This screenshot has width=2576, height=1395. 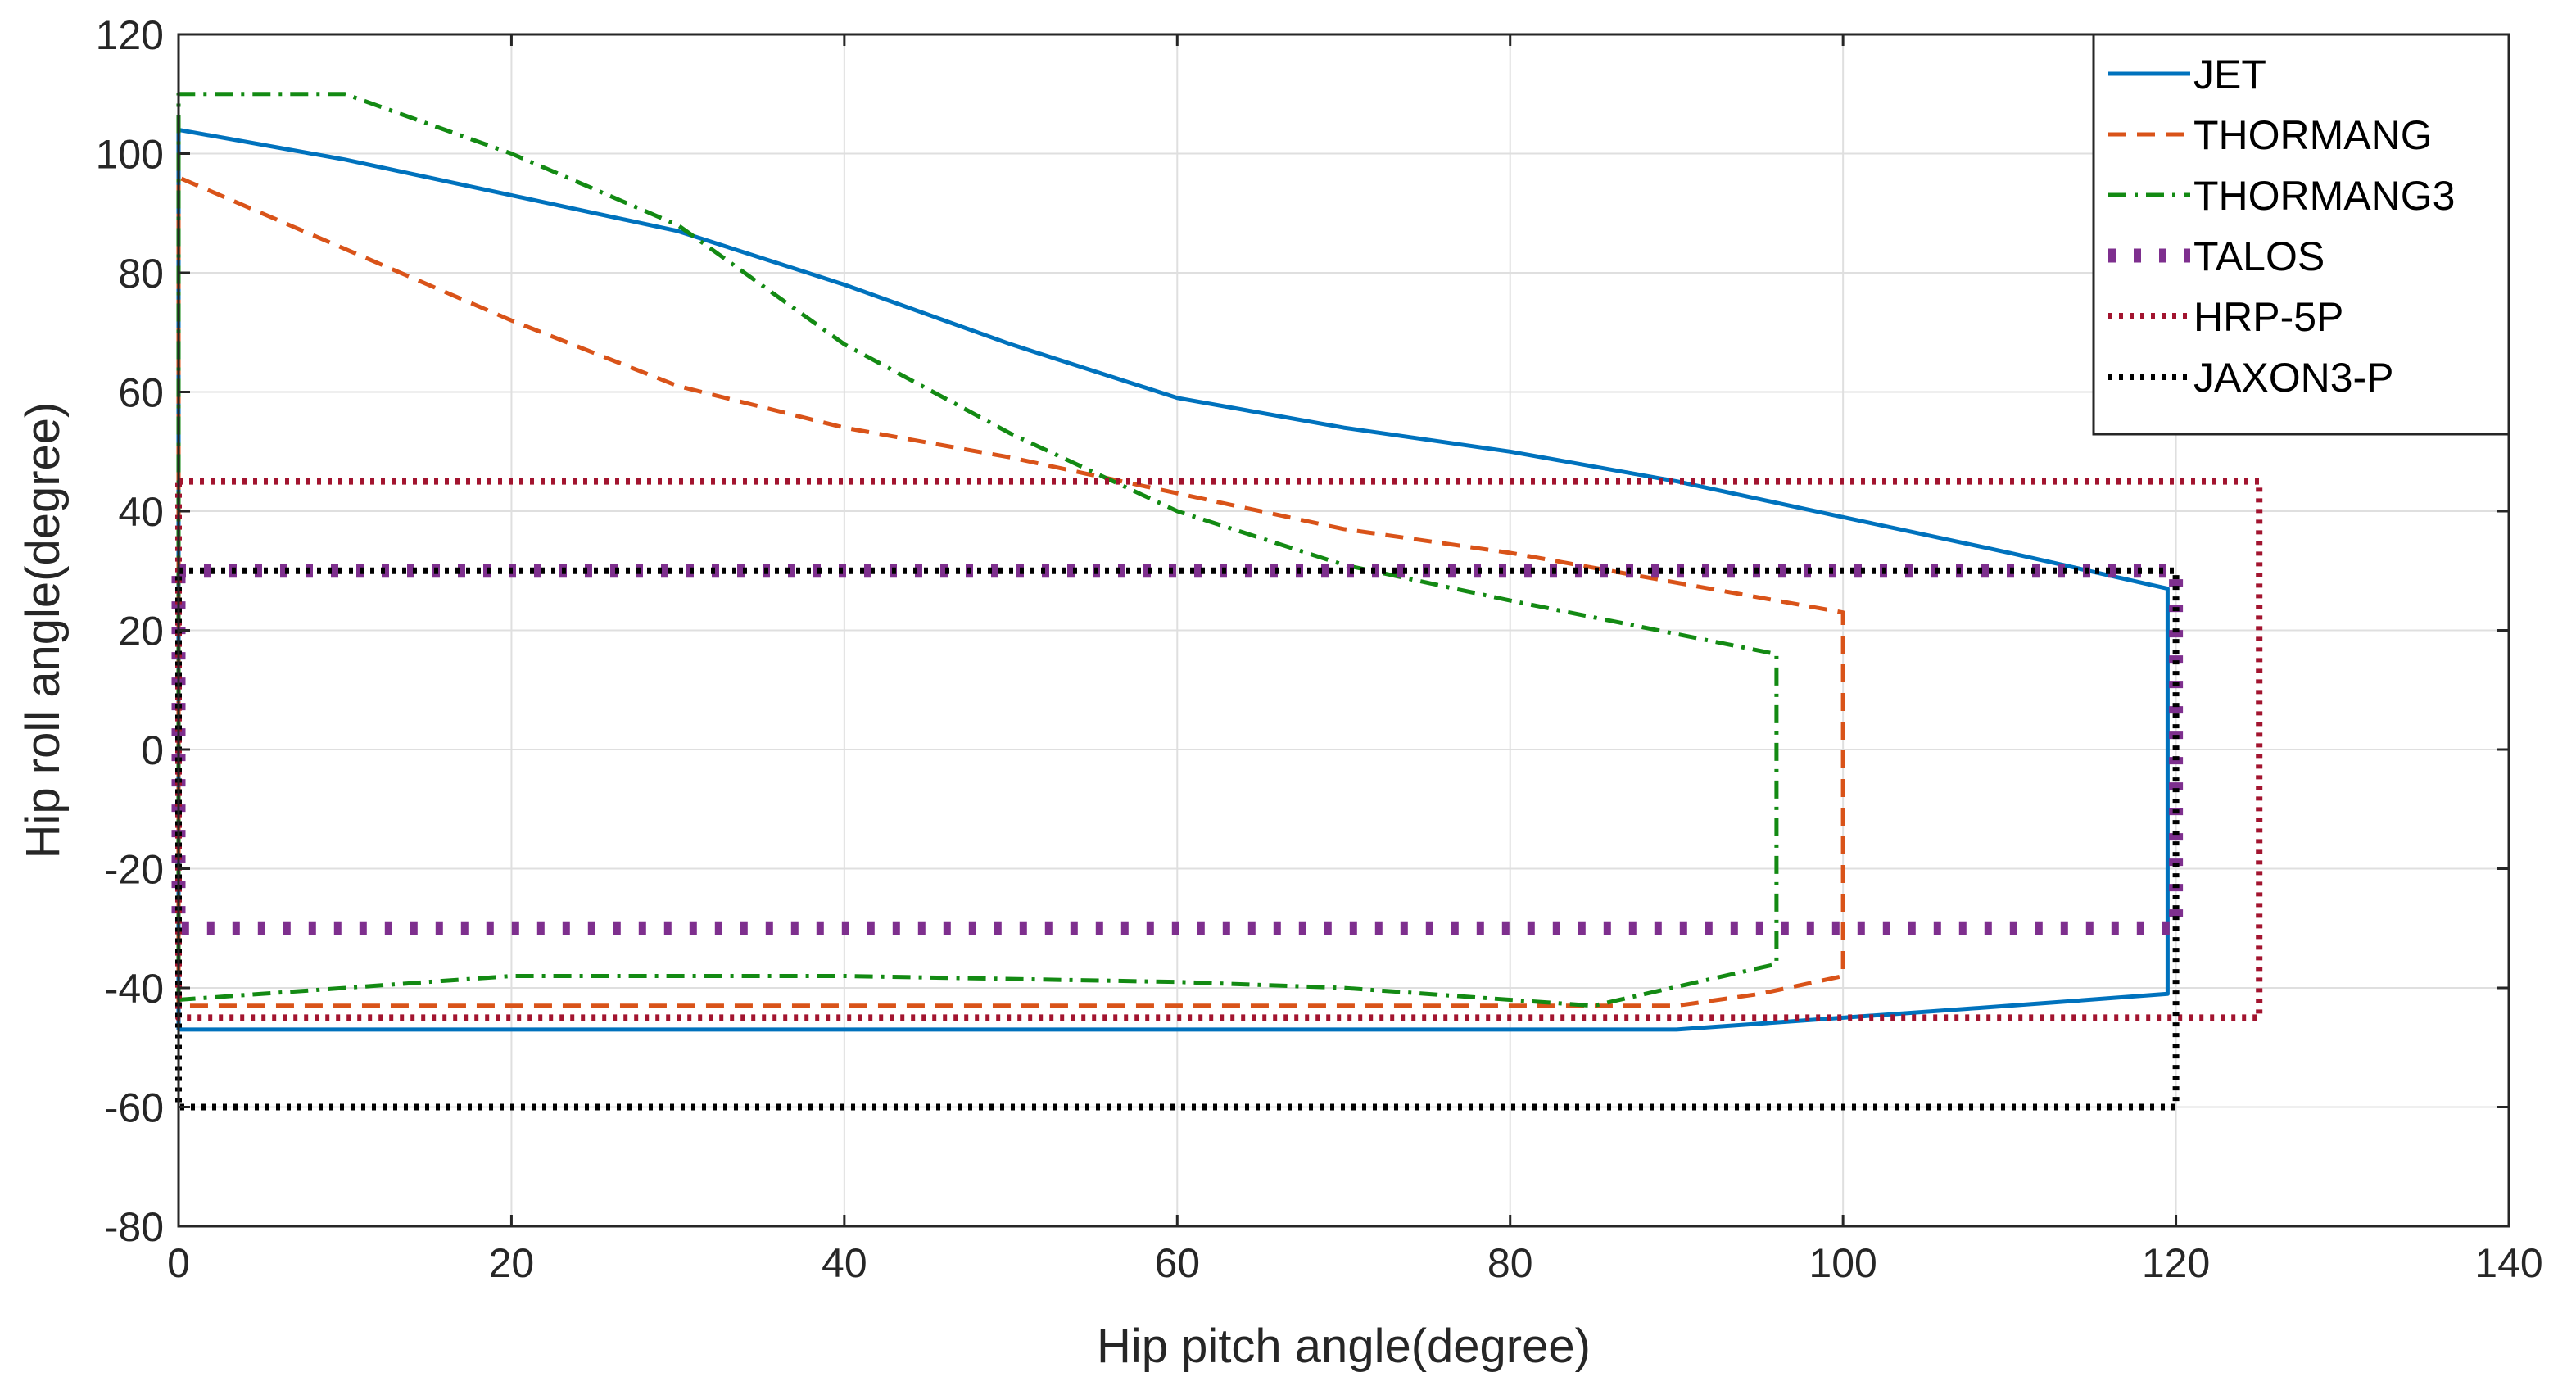 I want to click on x-tick-label: 0, so click(x=178, y=1263).